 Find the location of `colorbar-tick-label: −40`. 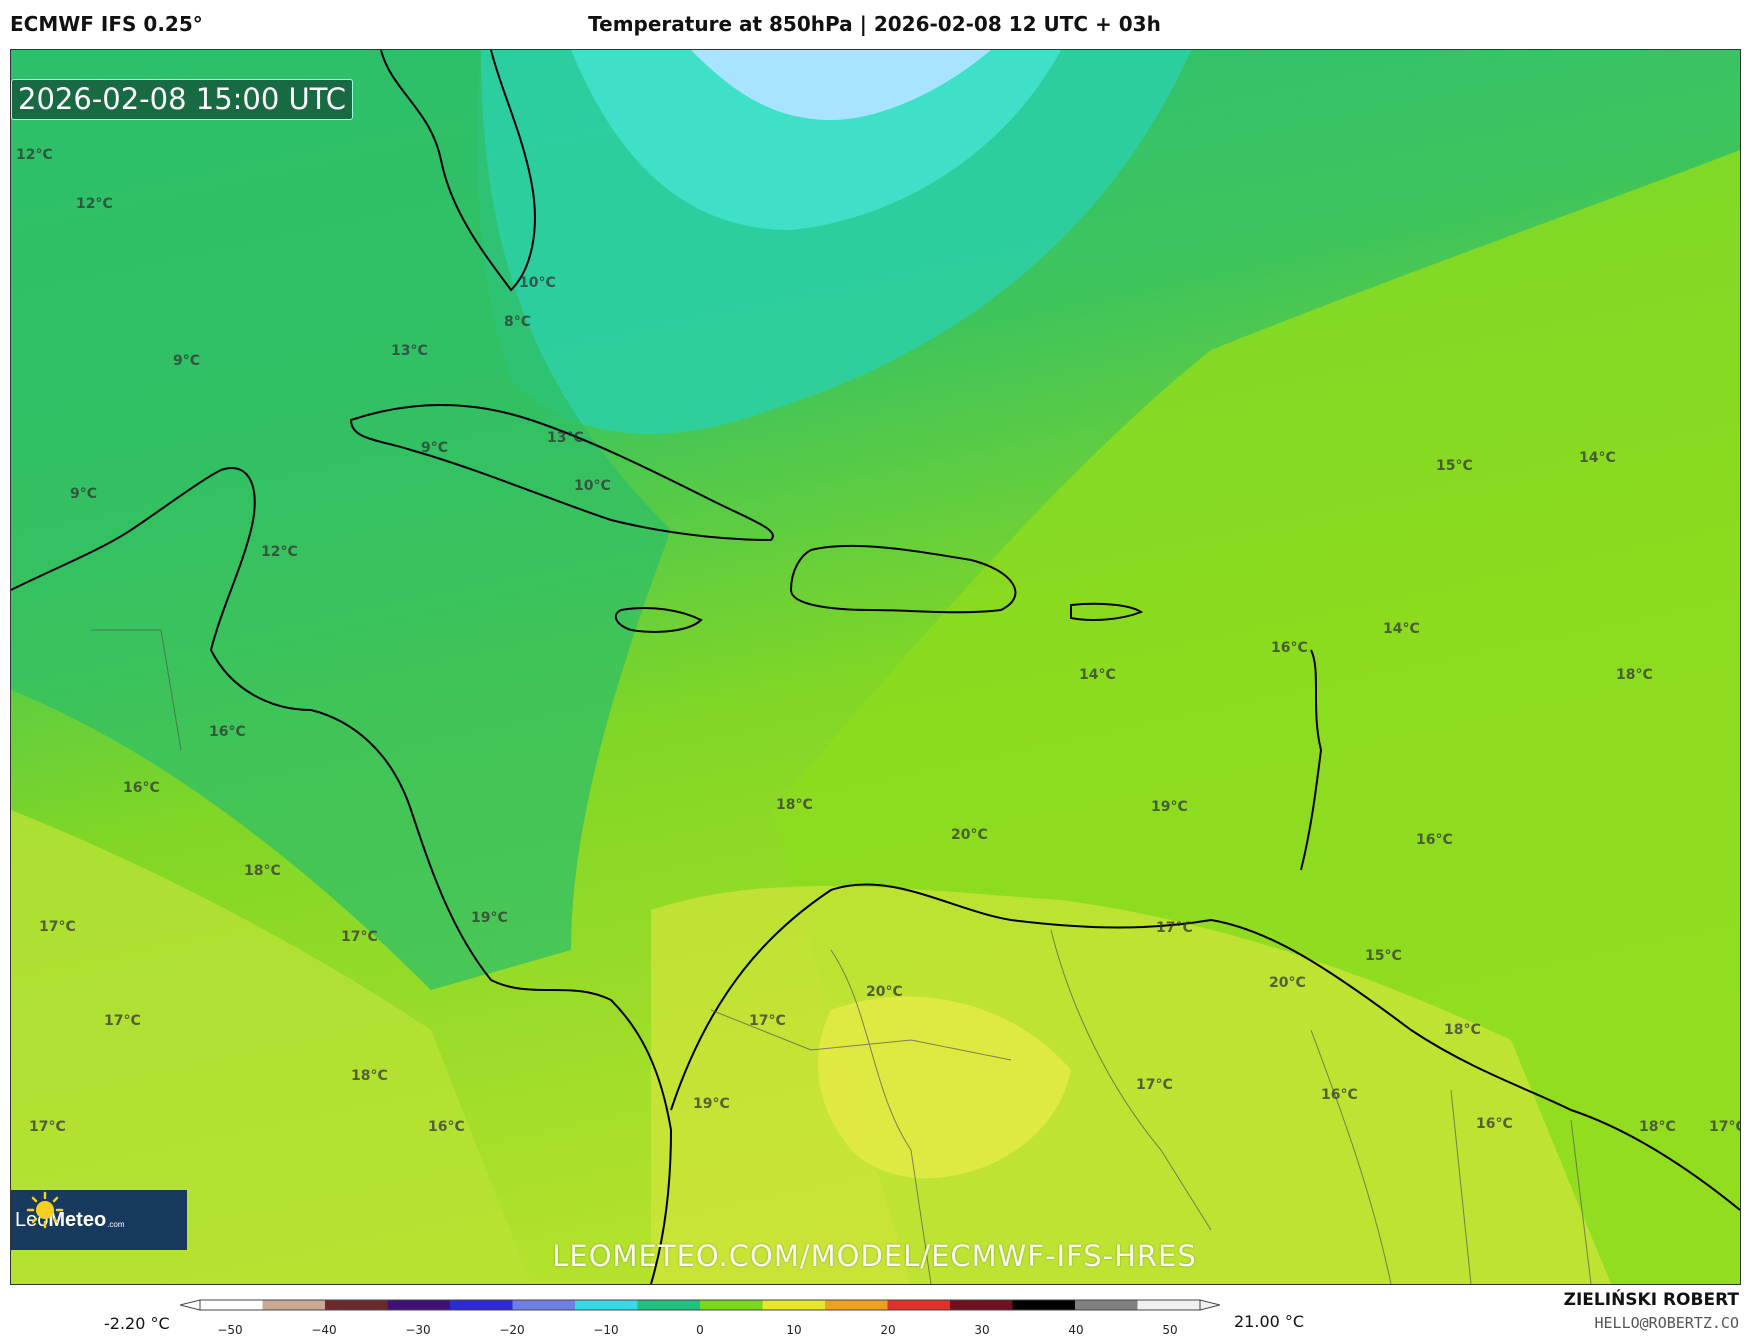

colorbar-tick-label: −40 is located at coordinates (323, 1329).